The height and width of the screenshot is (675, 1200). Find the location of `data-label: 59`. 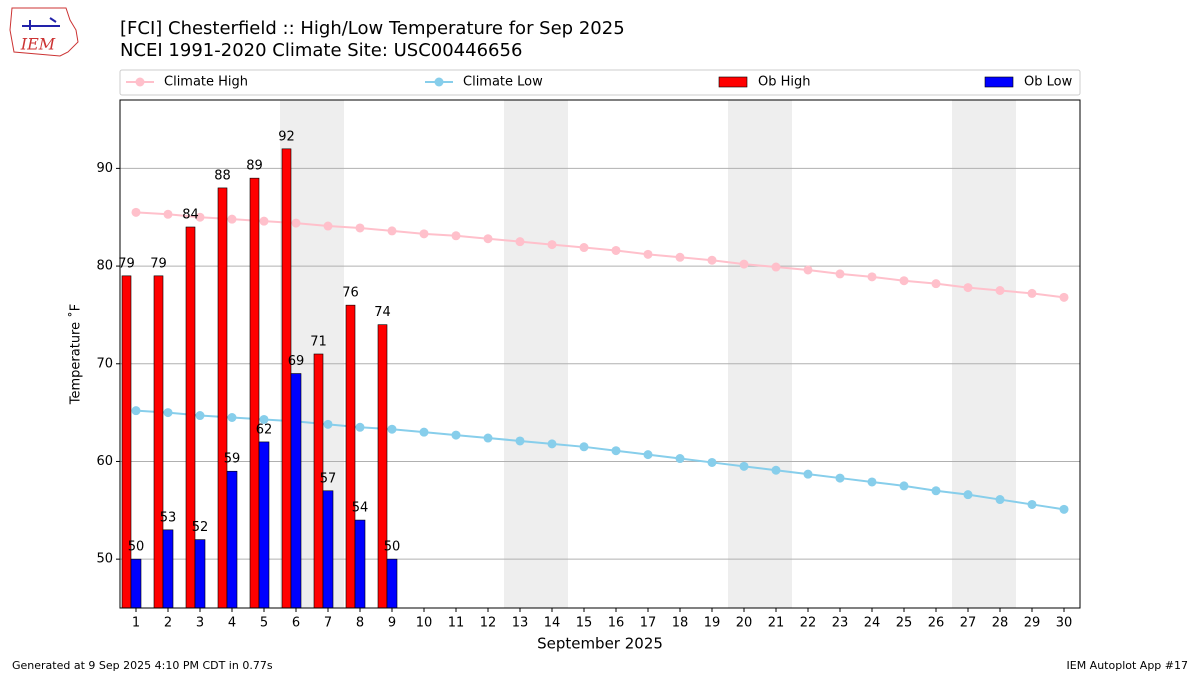

data-label: 59 is located at coordinates (232, 459).